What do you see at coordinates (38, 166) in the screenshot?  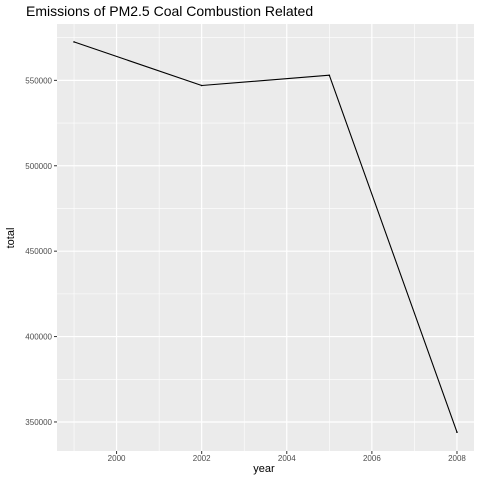 I see `y-tick-label: 500000` at bounding box center [38, 166].